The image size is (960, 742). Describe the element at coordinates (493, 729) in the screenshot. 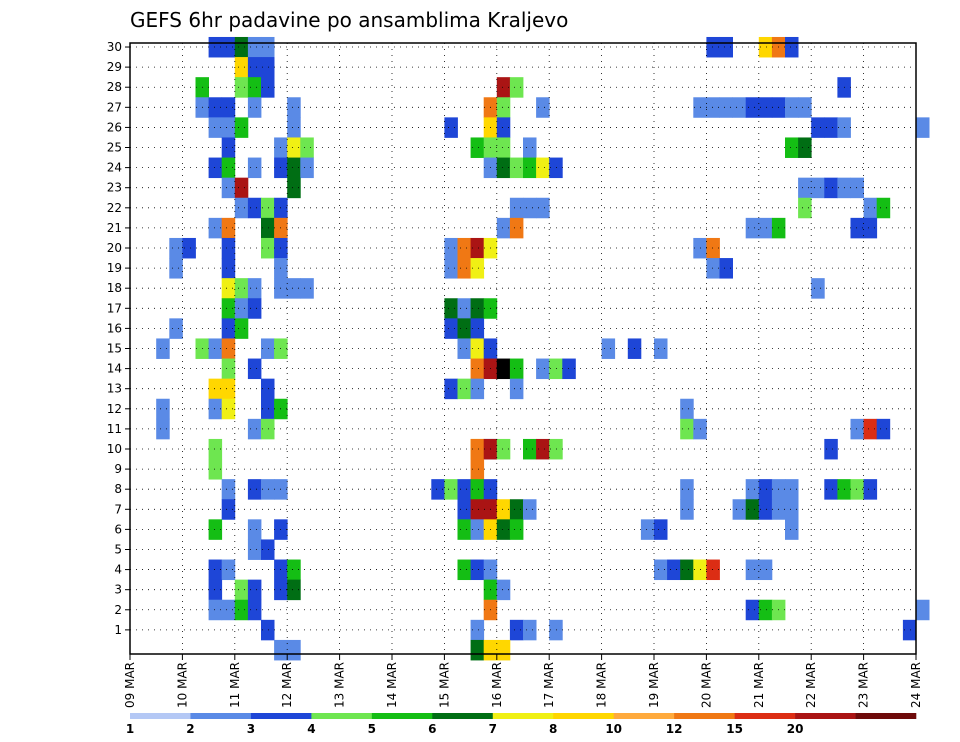

I see `colorbar-label: 7` at that location.